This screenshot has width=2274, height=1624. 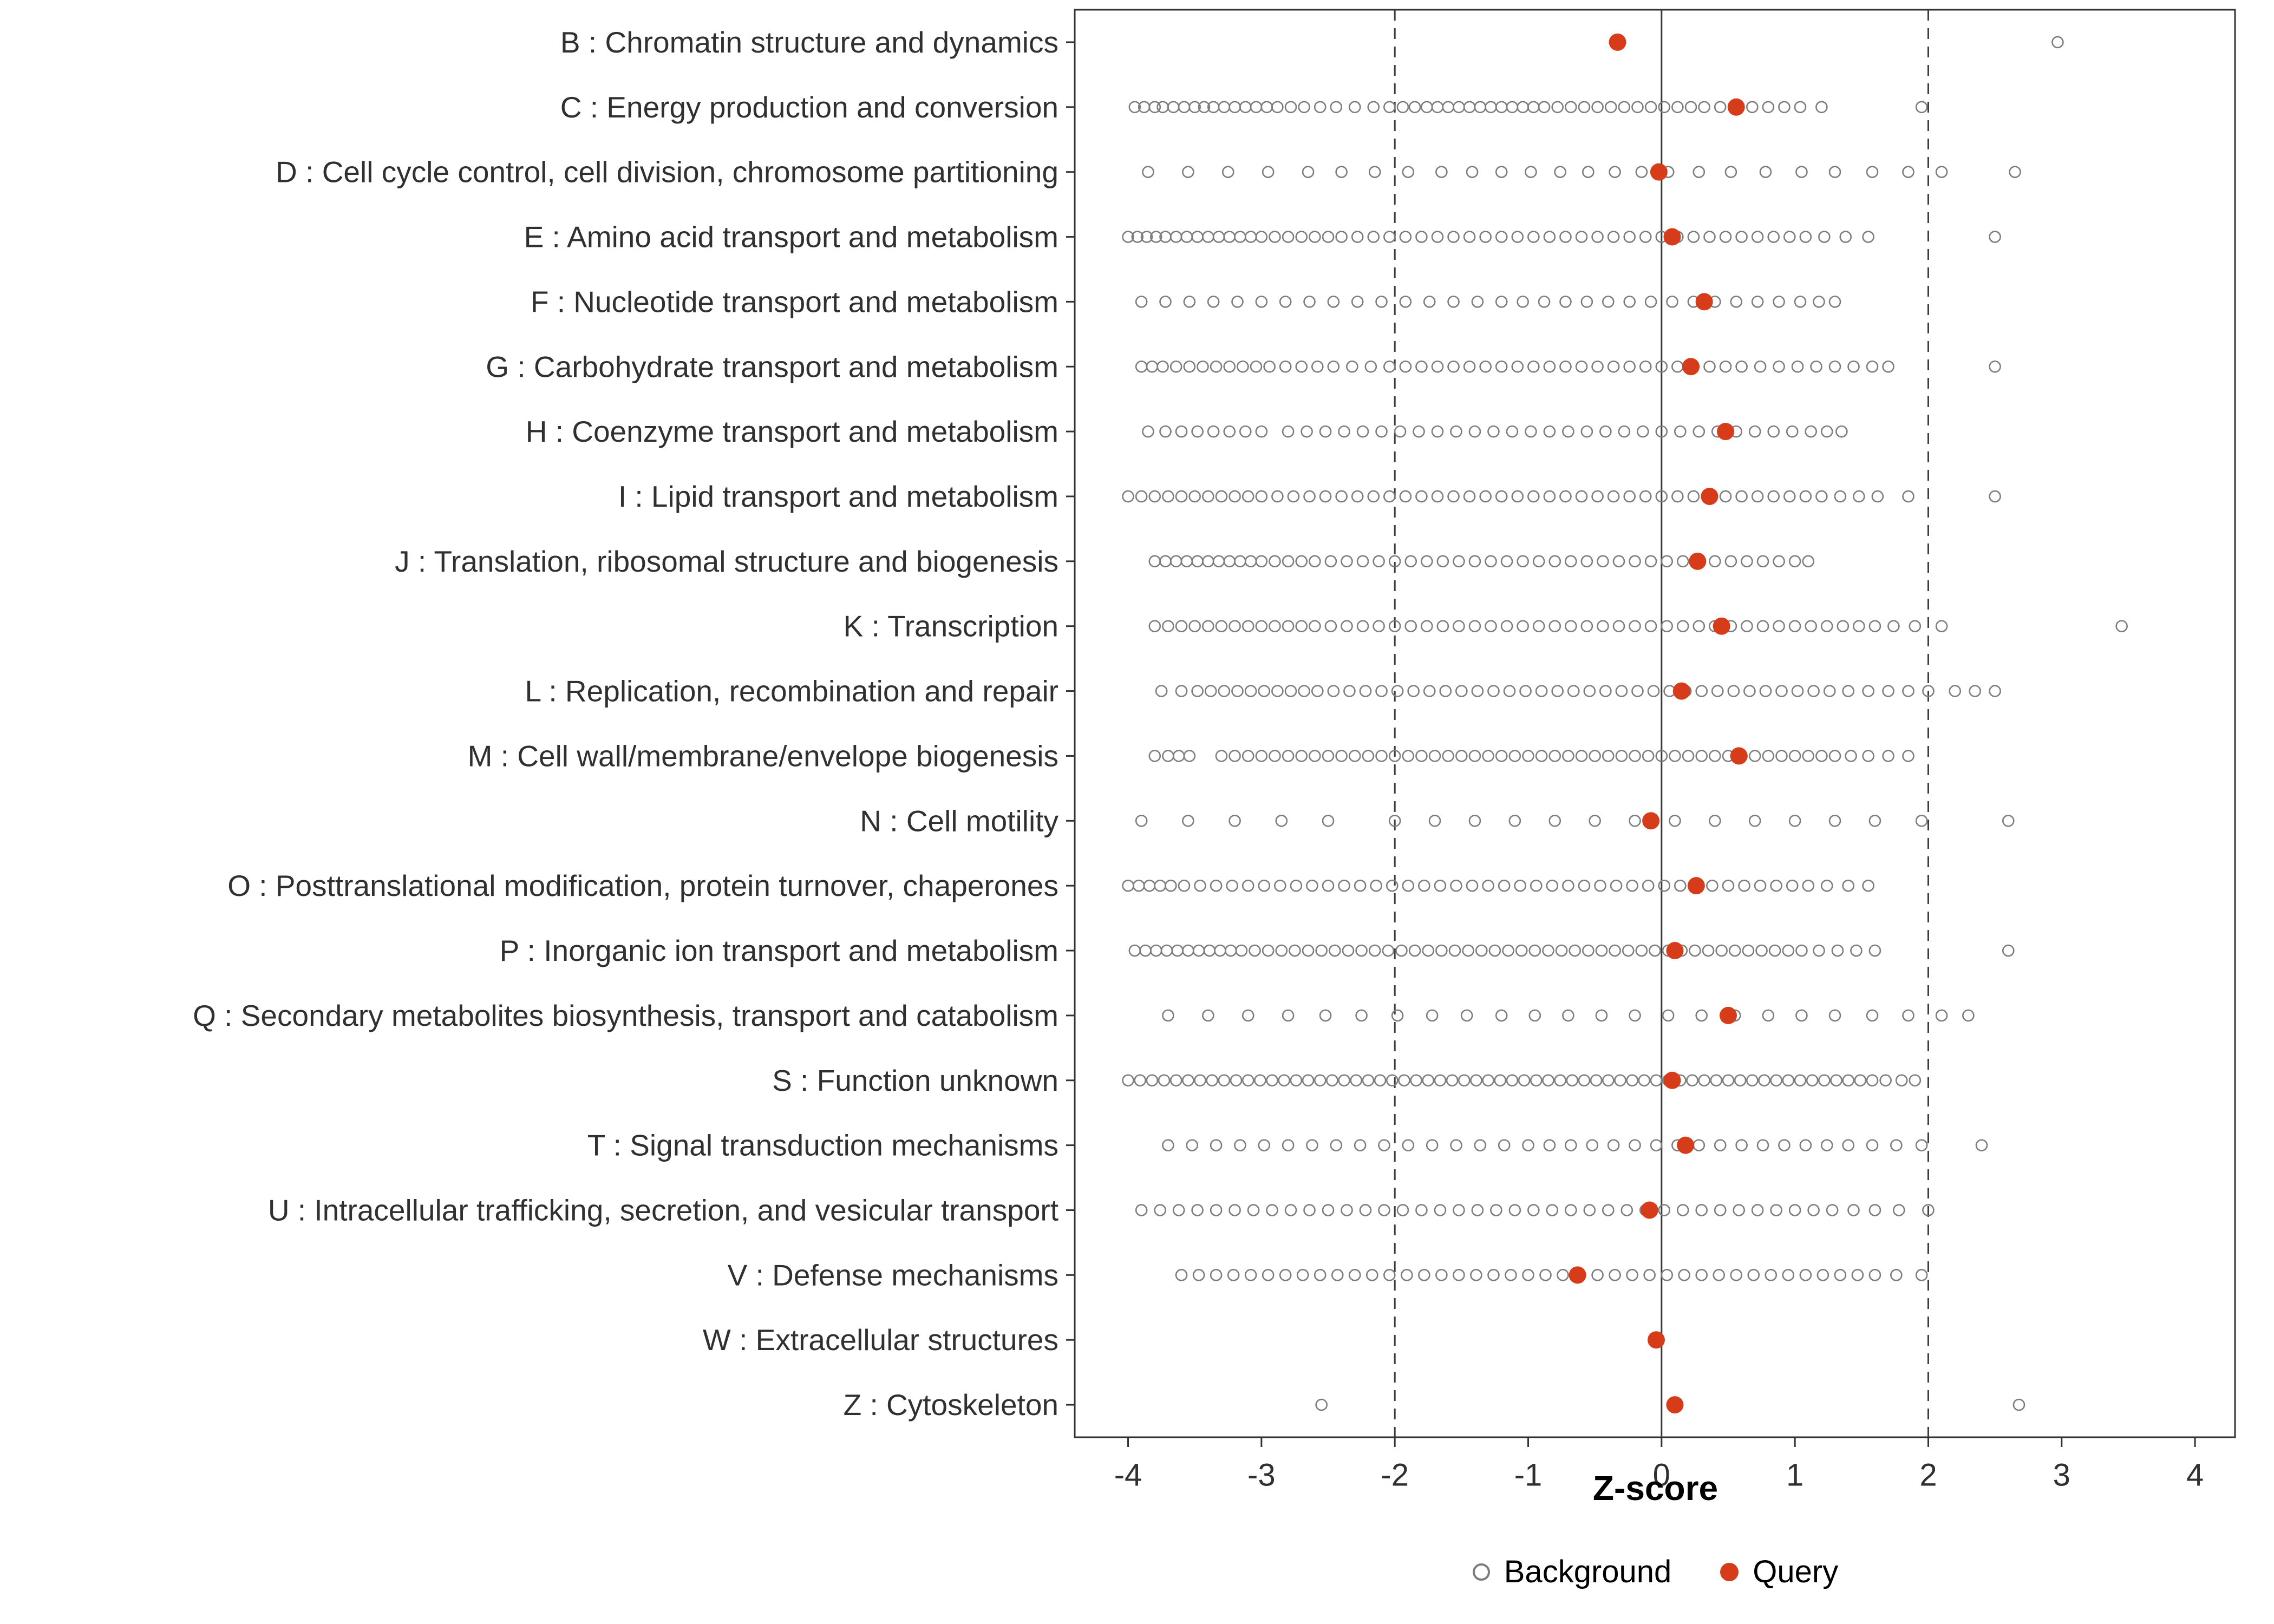 What do you see at coordinates (1928, 1475) in the screenshot?
I see `x-tick-label: 2` at bounding box center [1928, 1475].